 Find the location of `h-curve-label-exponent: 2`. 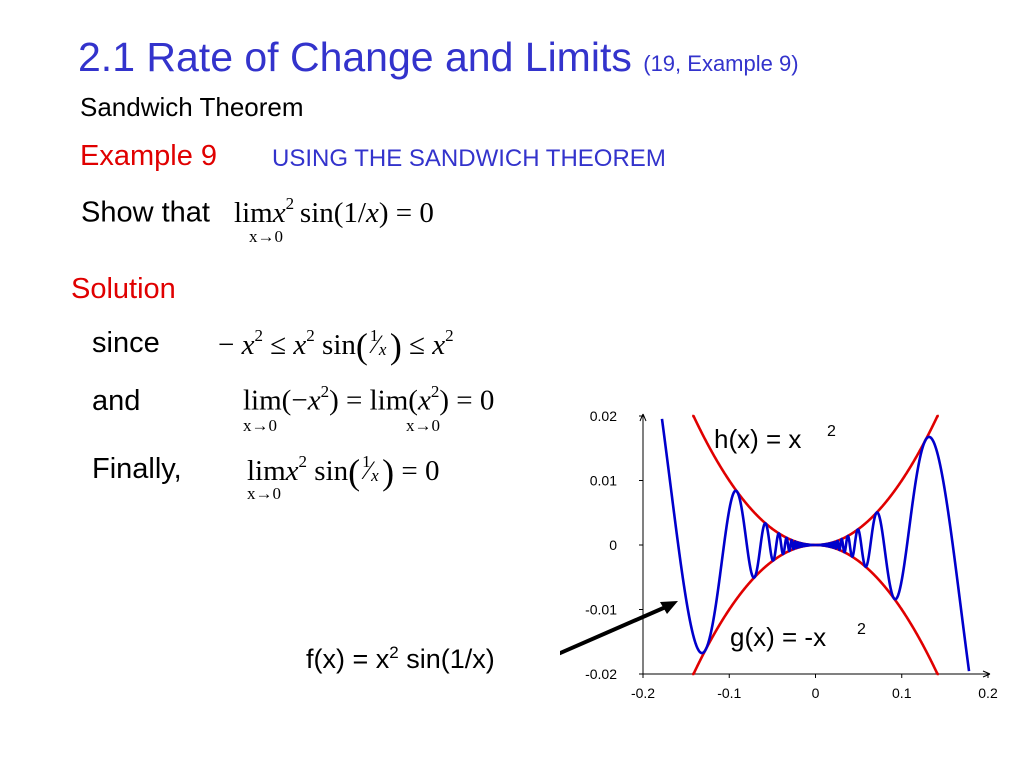

h-curve-label-exponent: 2 is located at coordinates (831, 431).